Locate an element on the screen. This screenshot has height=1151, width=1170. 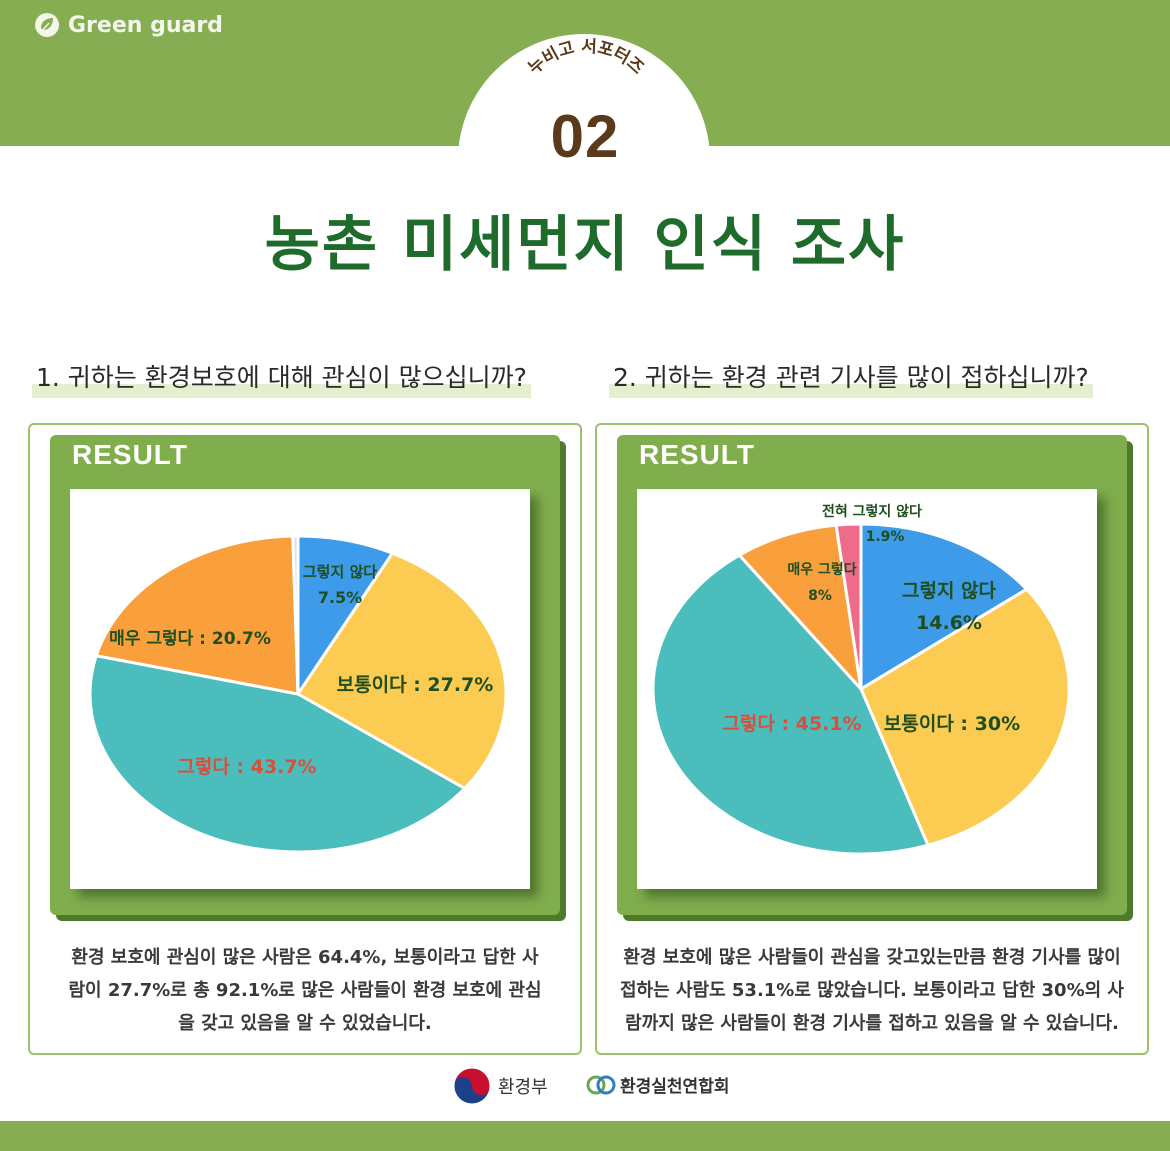
taegeuk-emblem-icon is located at coordinates (472, 1086).